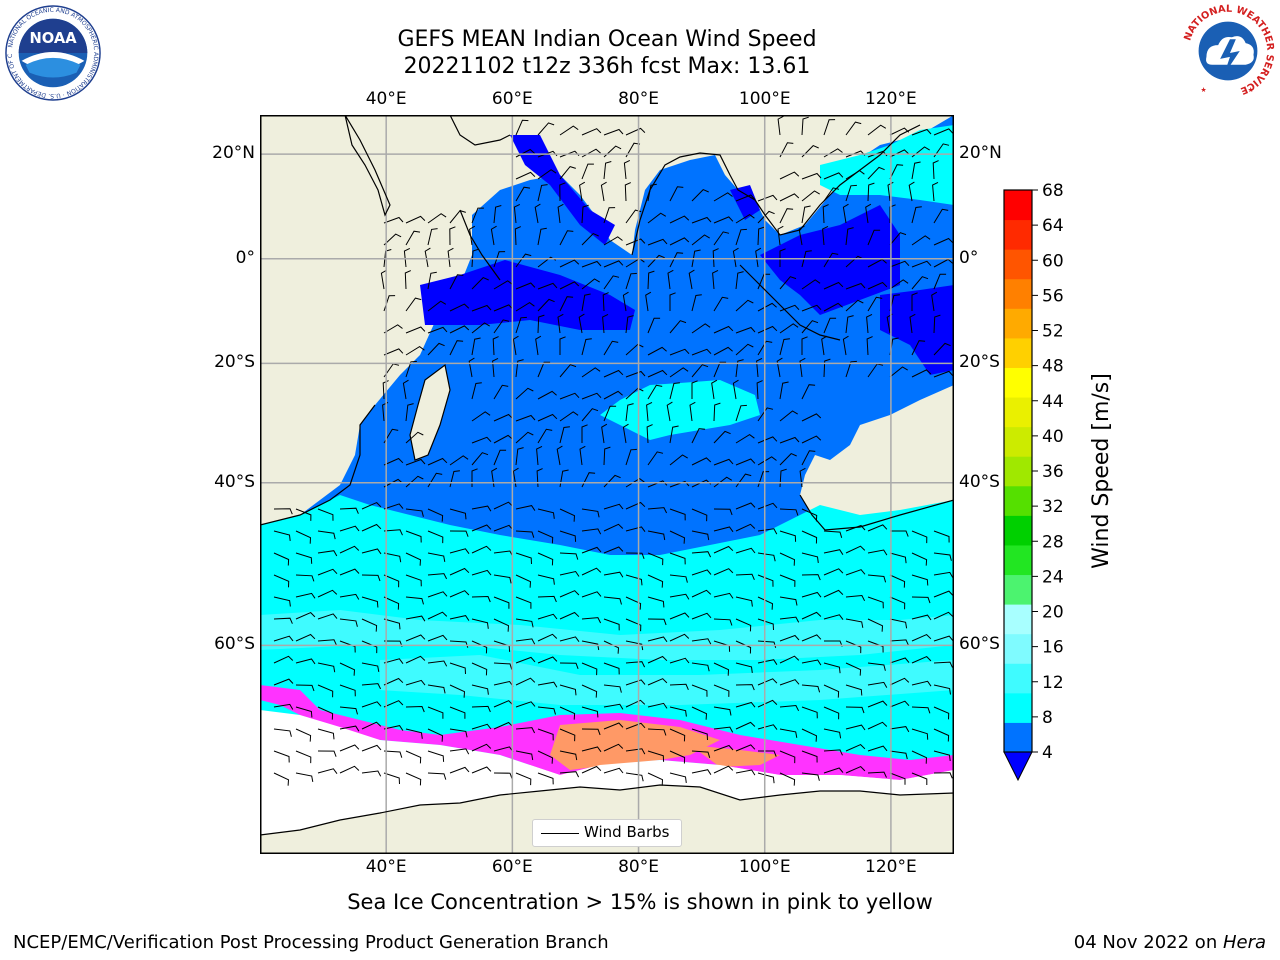 The height and width of the screenshot is (960, 1280). I want to click on colorbar-band, so click(1018, 619).